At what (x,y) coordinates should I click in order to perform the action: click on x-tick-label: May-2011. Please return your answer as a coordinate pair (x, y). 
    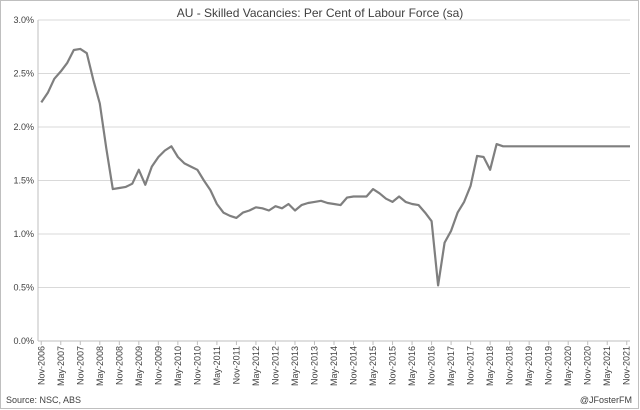
    Looking at the image, I should click on (217, 365).